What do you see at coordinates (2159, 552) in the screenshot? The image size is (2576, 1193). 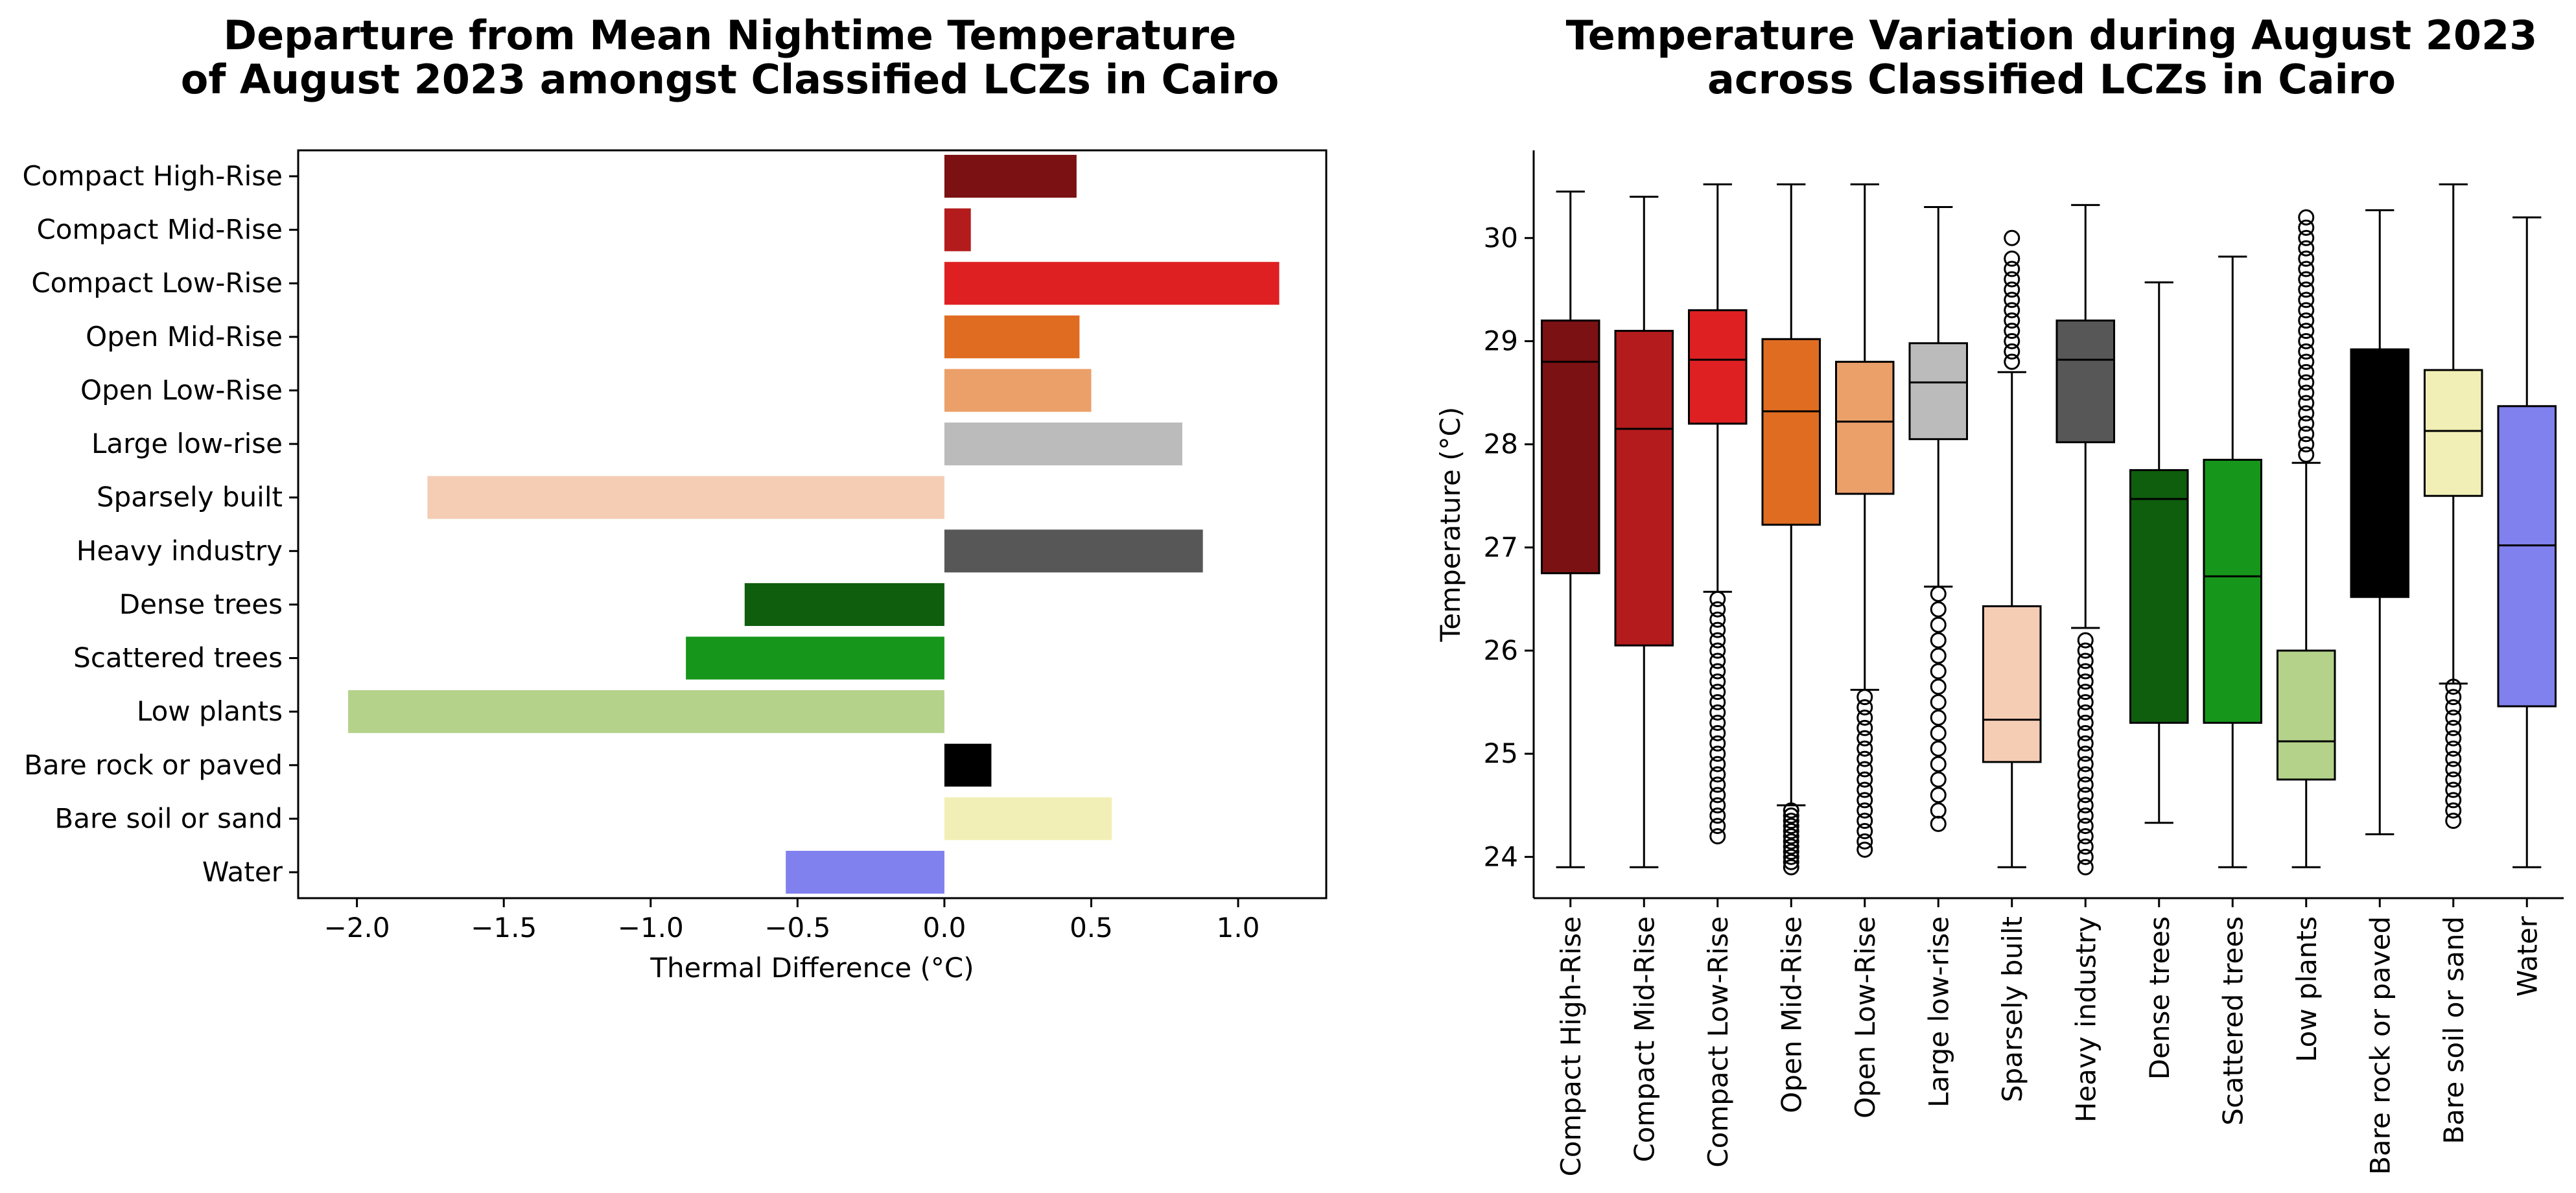 I see `box-dense-trees` at bounding box center [2159, 552].